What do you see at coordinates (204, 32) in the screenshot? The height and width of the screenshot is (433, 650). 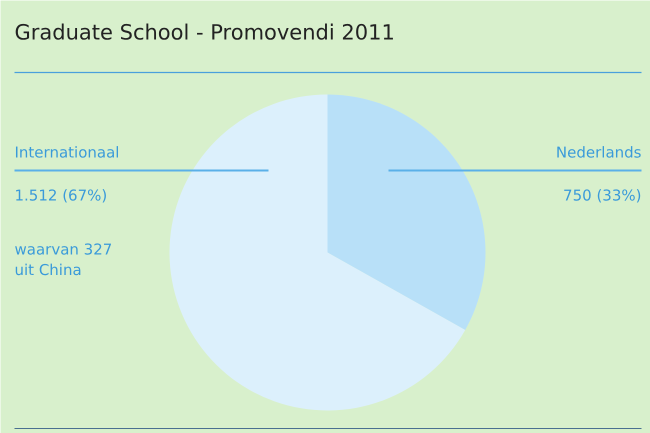 I see `chart-title: Graduate School - Promovendi 2011` at bounding box center [204, 32].